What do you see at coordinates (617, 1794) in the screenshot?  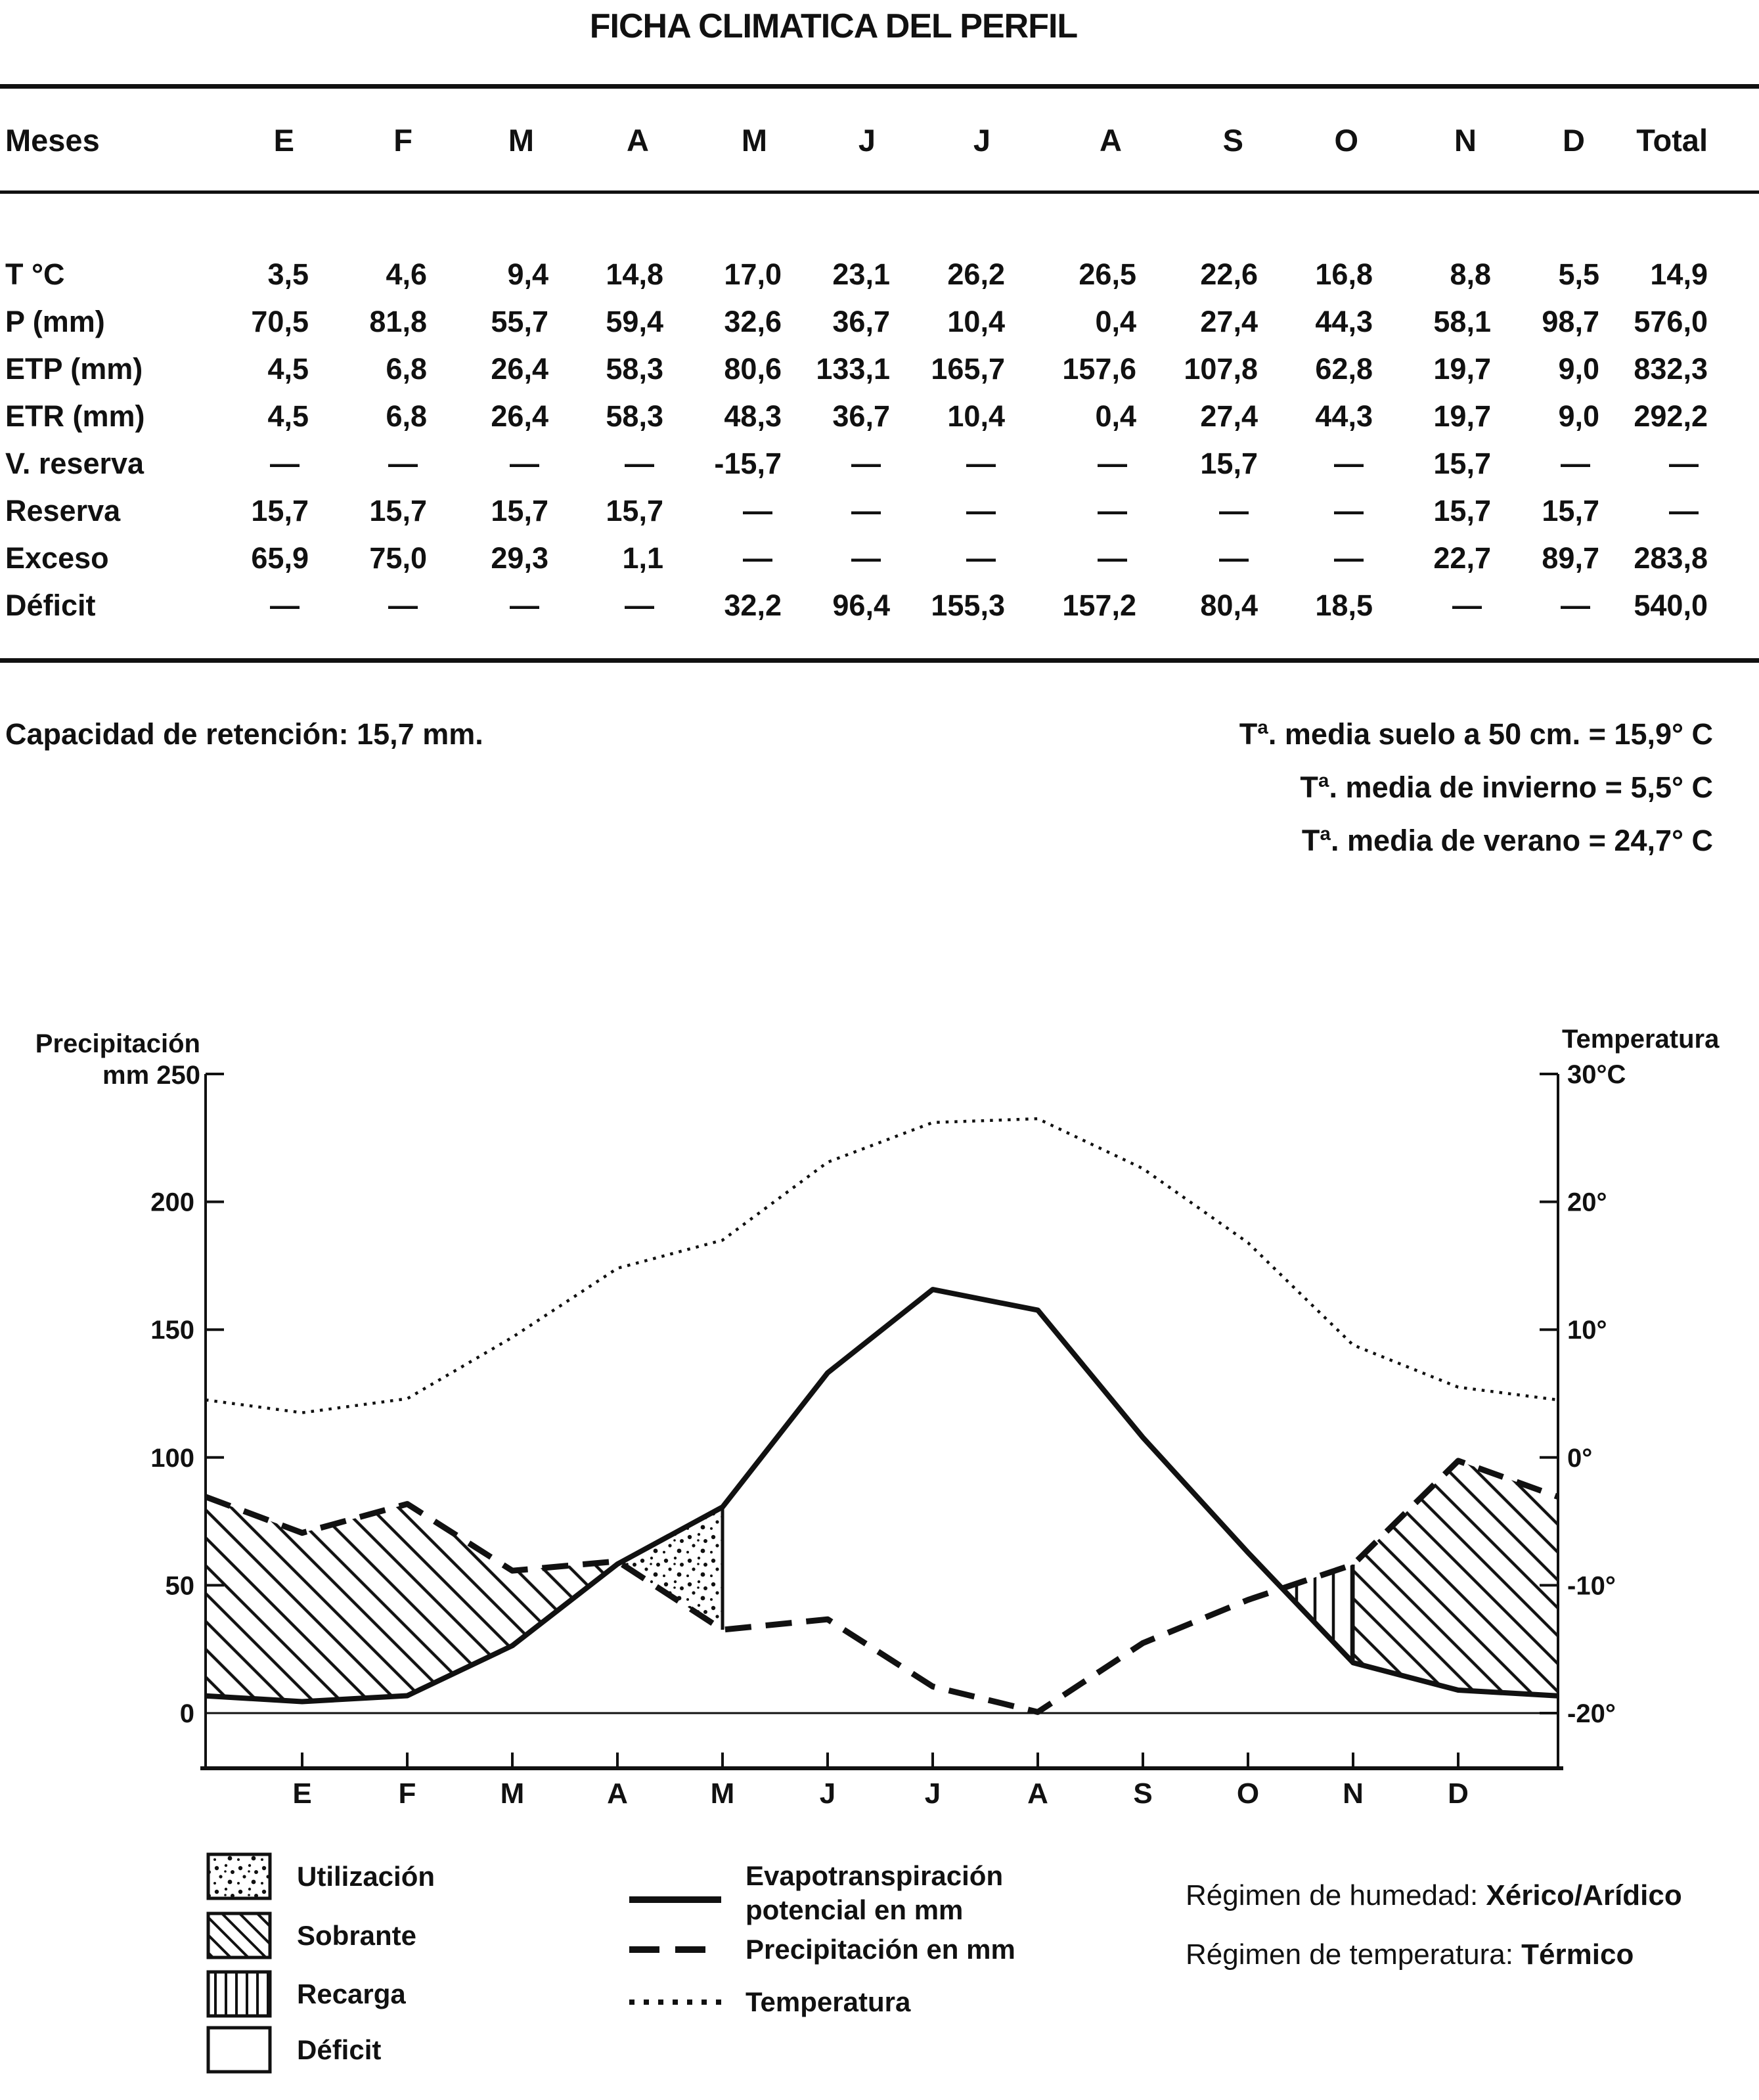 I see `month-label-3: A` at bounding box center [617, 1794].